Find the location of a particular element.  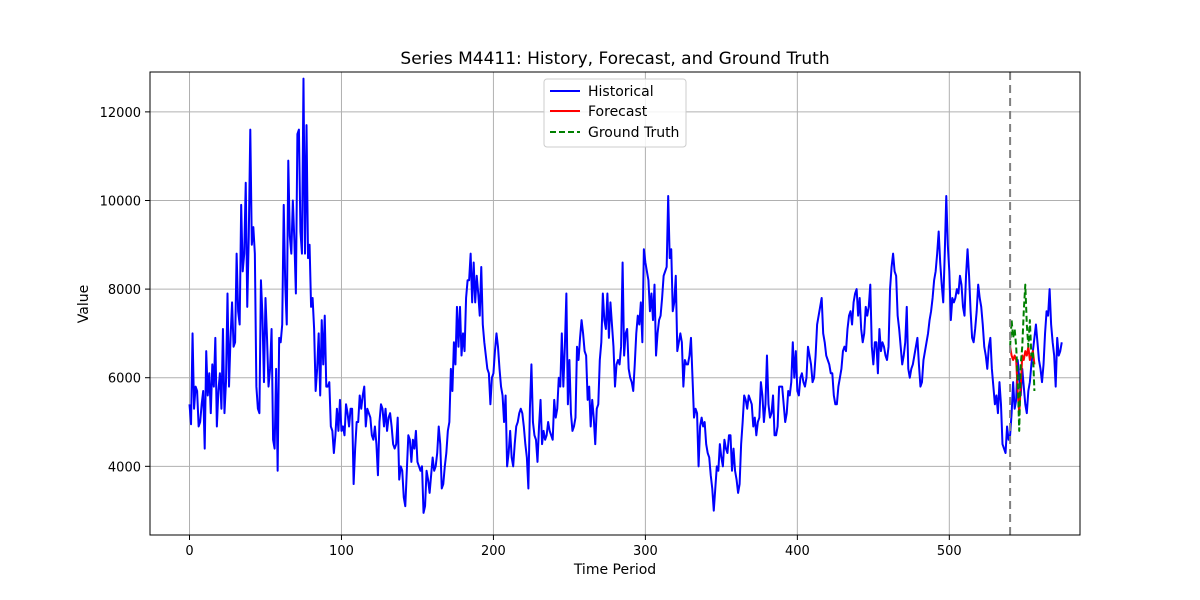

legend: Historical Forecast Ground Truth is located at coordinates (615, 113).